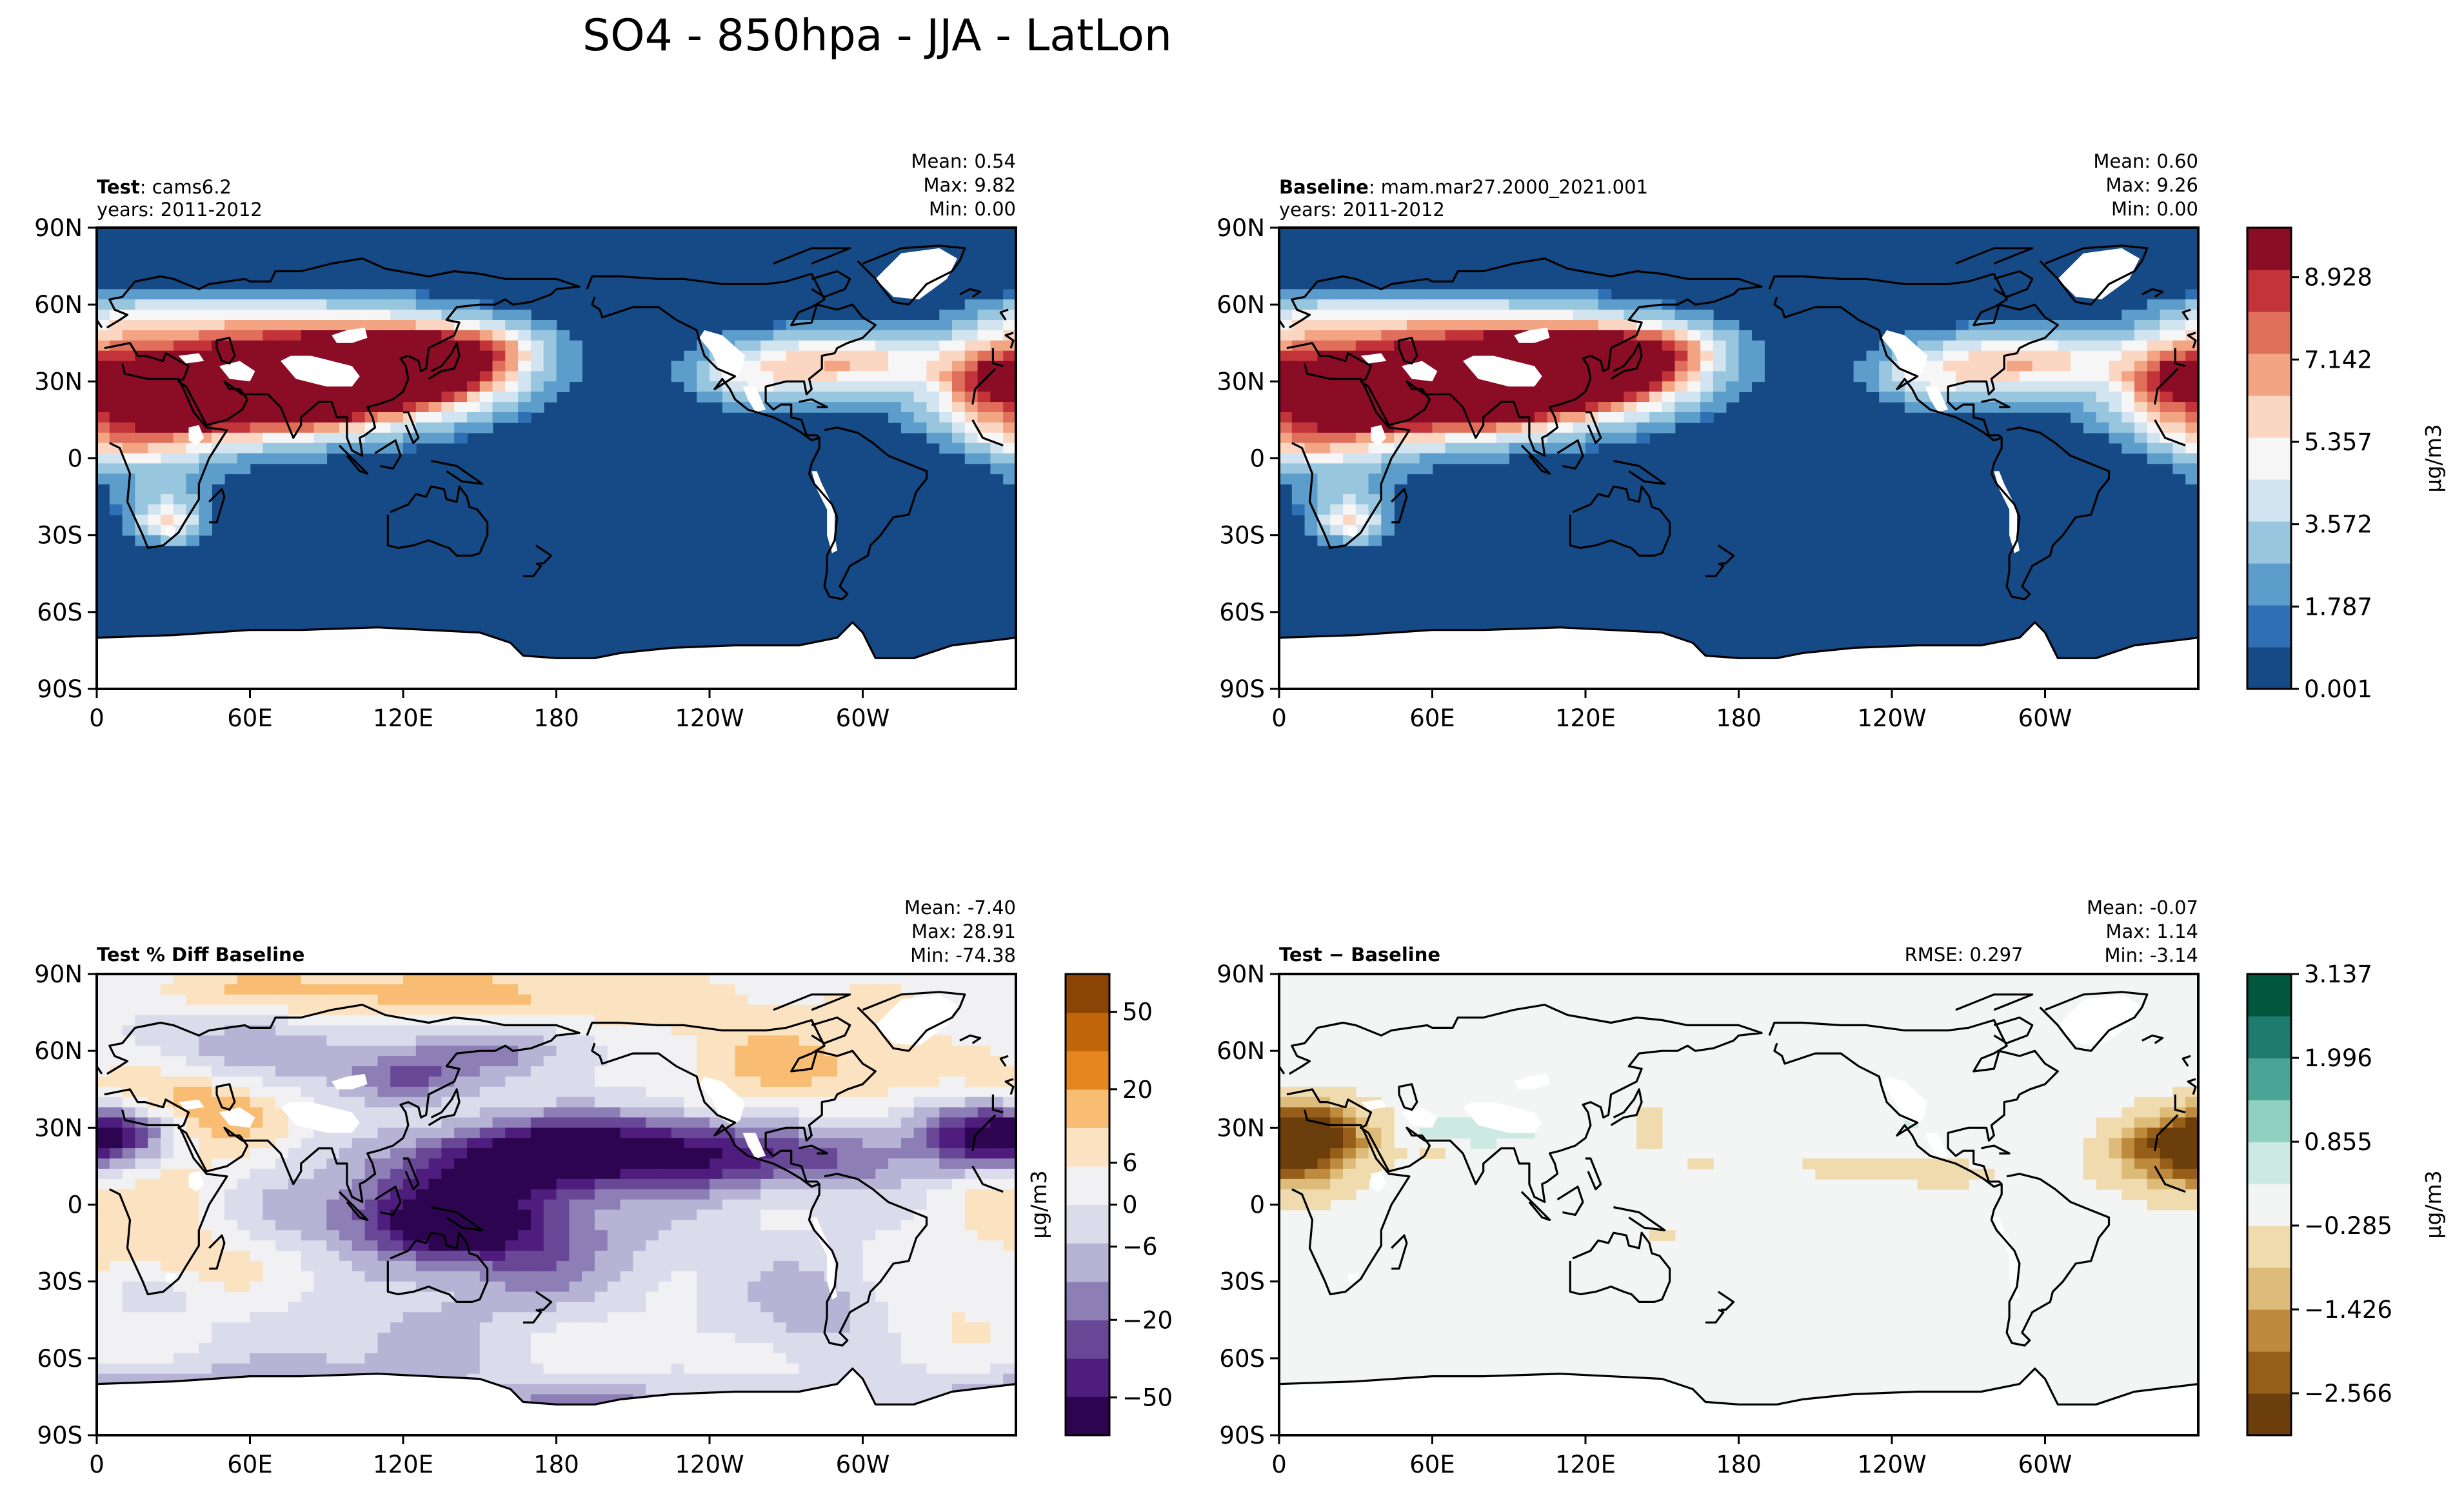  I want to click on colorbar-tick-label: −50, so click(1147, 1397).